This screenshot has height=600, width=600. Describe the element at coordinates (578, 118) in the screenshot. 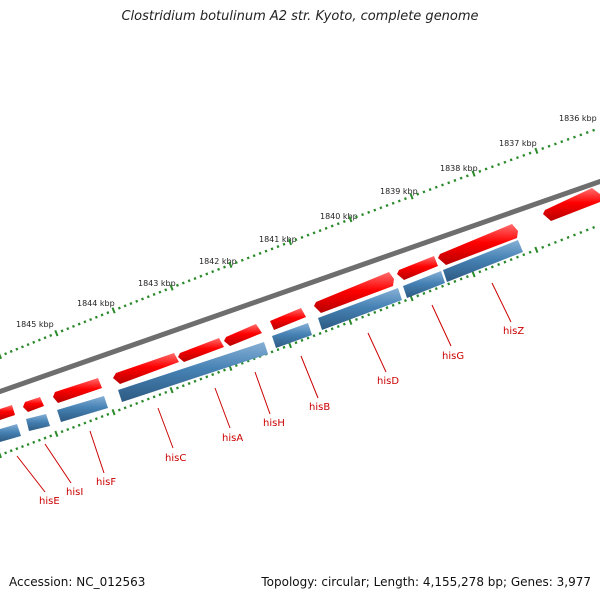

I see `ruler-label-1836: 1836 kbp` at that location.